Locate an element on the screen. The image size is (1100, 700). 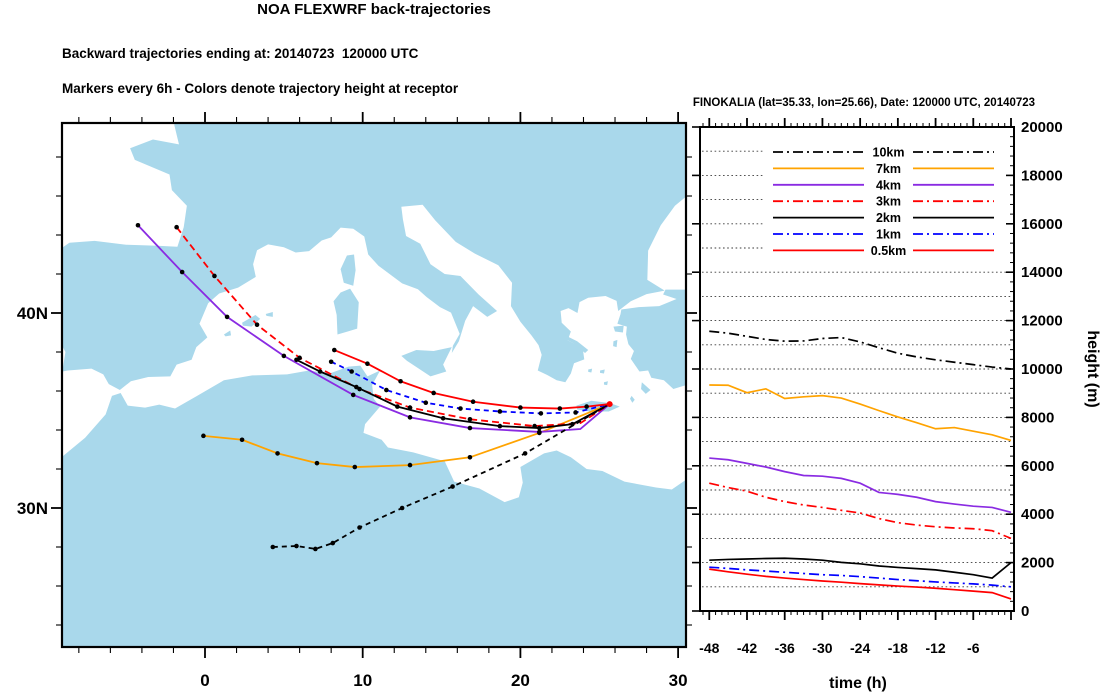
height-tick-label: 10000 is located at coordinates (1042, 369).